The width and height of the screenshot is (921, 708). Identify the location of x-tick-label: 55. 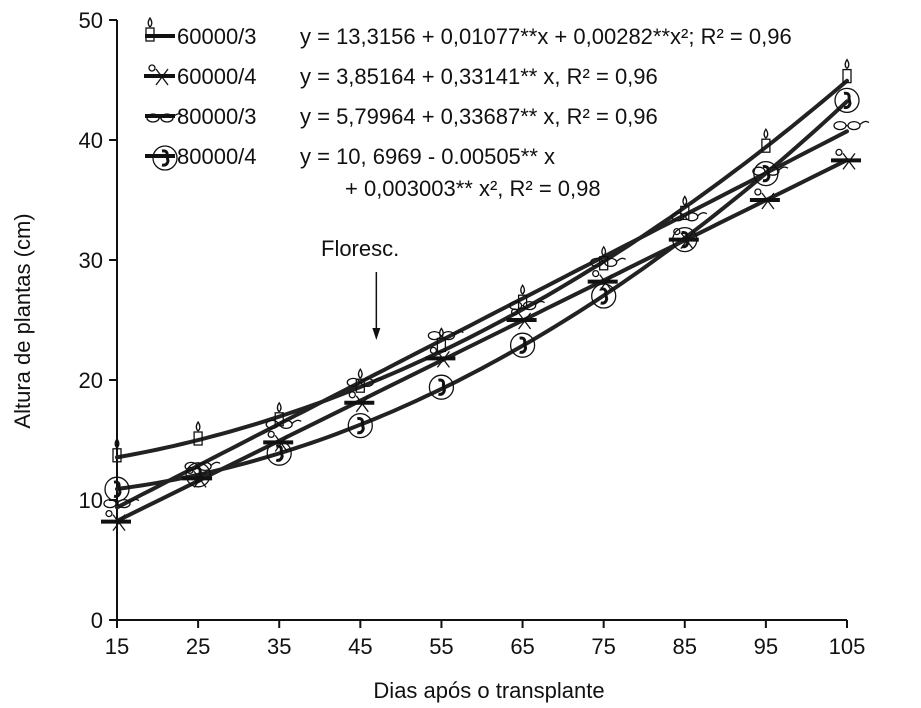
(441, 646).